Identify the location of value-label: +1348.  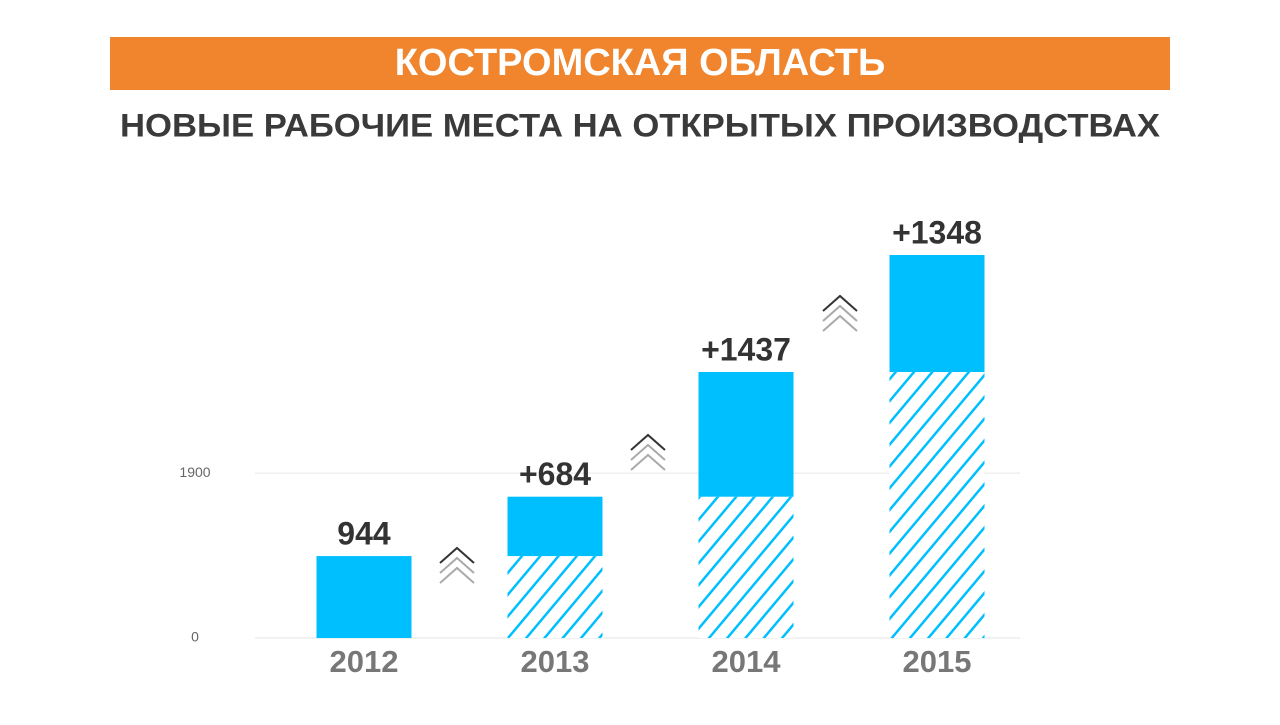
(937, 232).